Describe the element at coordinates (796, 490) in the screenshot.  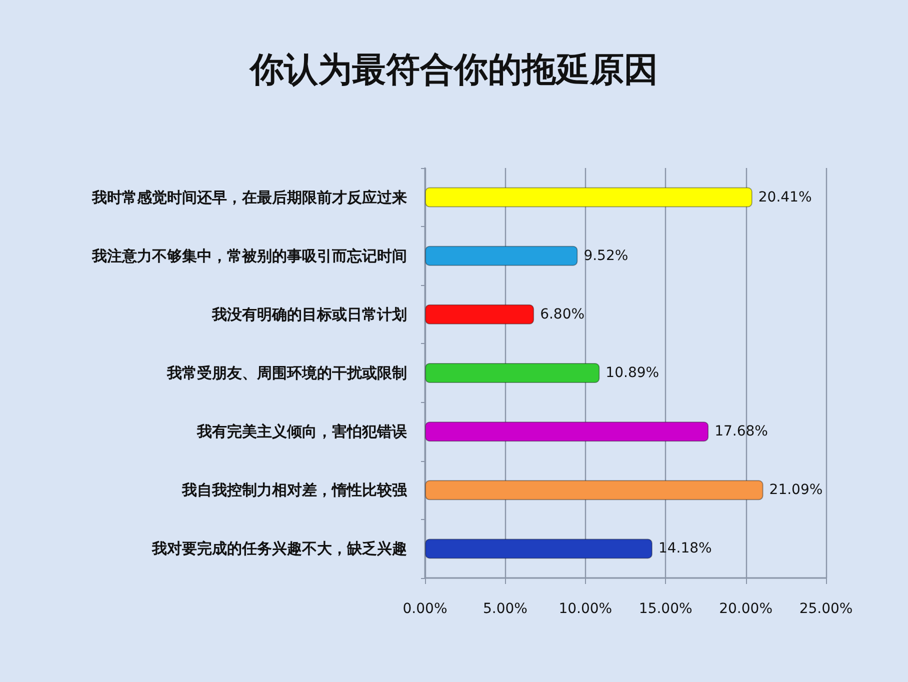
I see `data-label: 21.09%` at that location.